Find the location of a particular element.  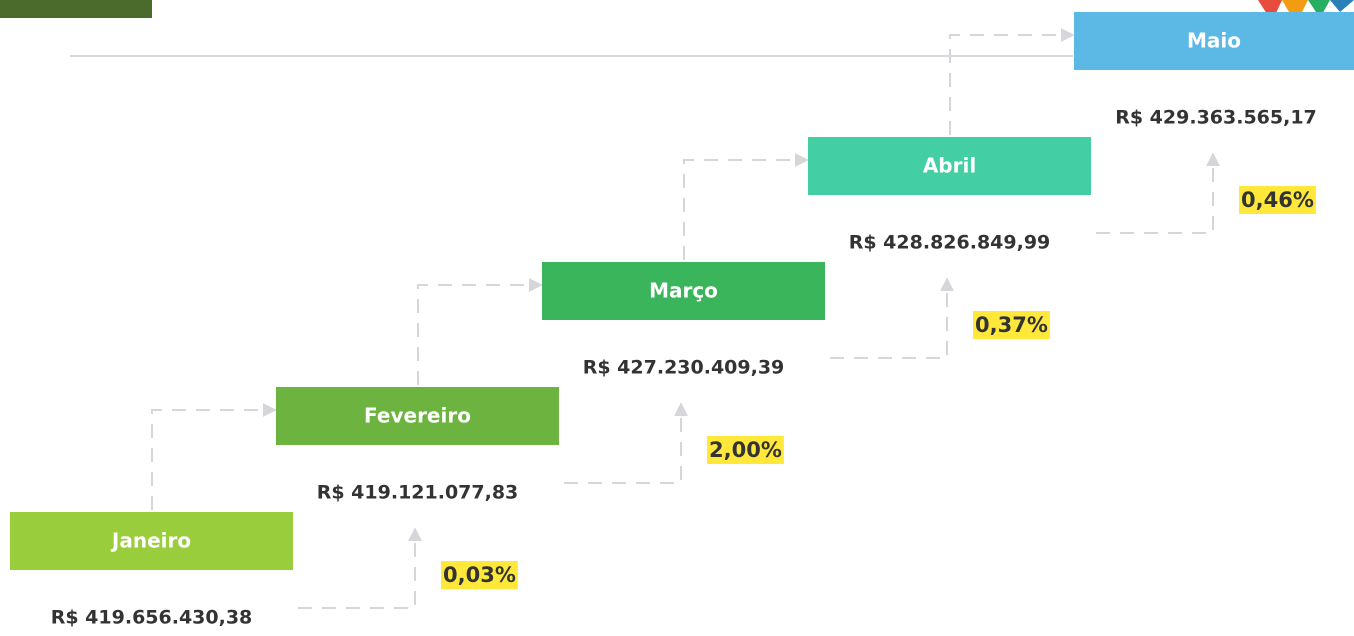

month-label: Janeiro is located at coordinates (150, 541).